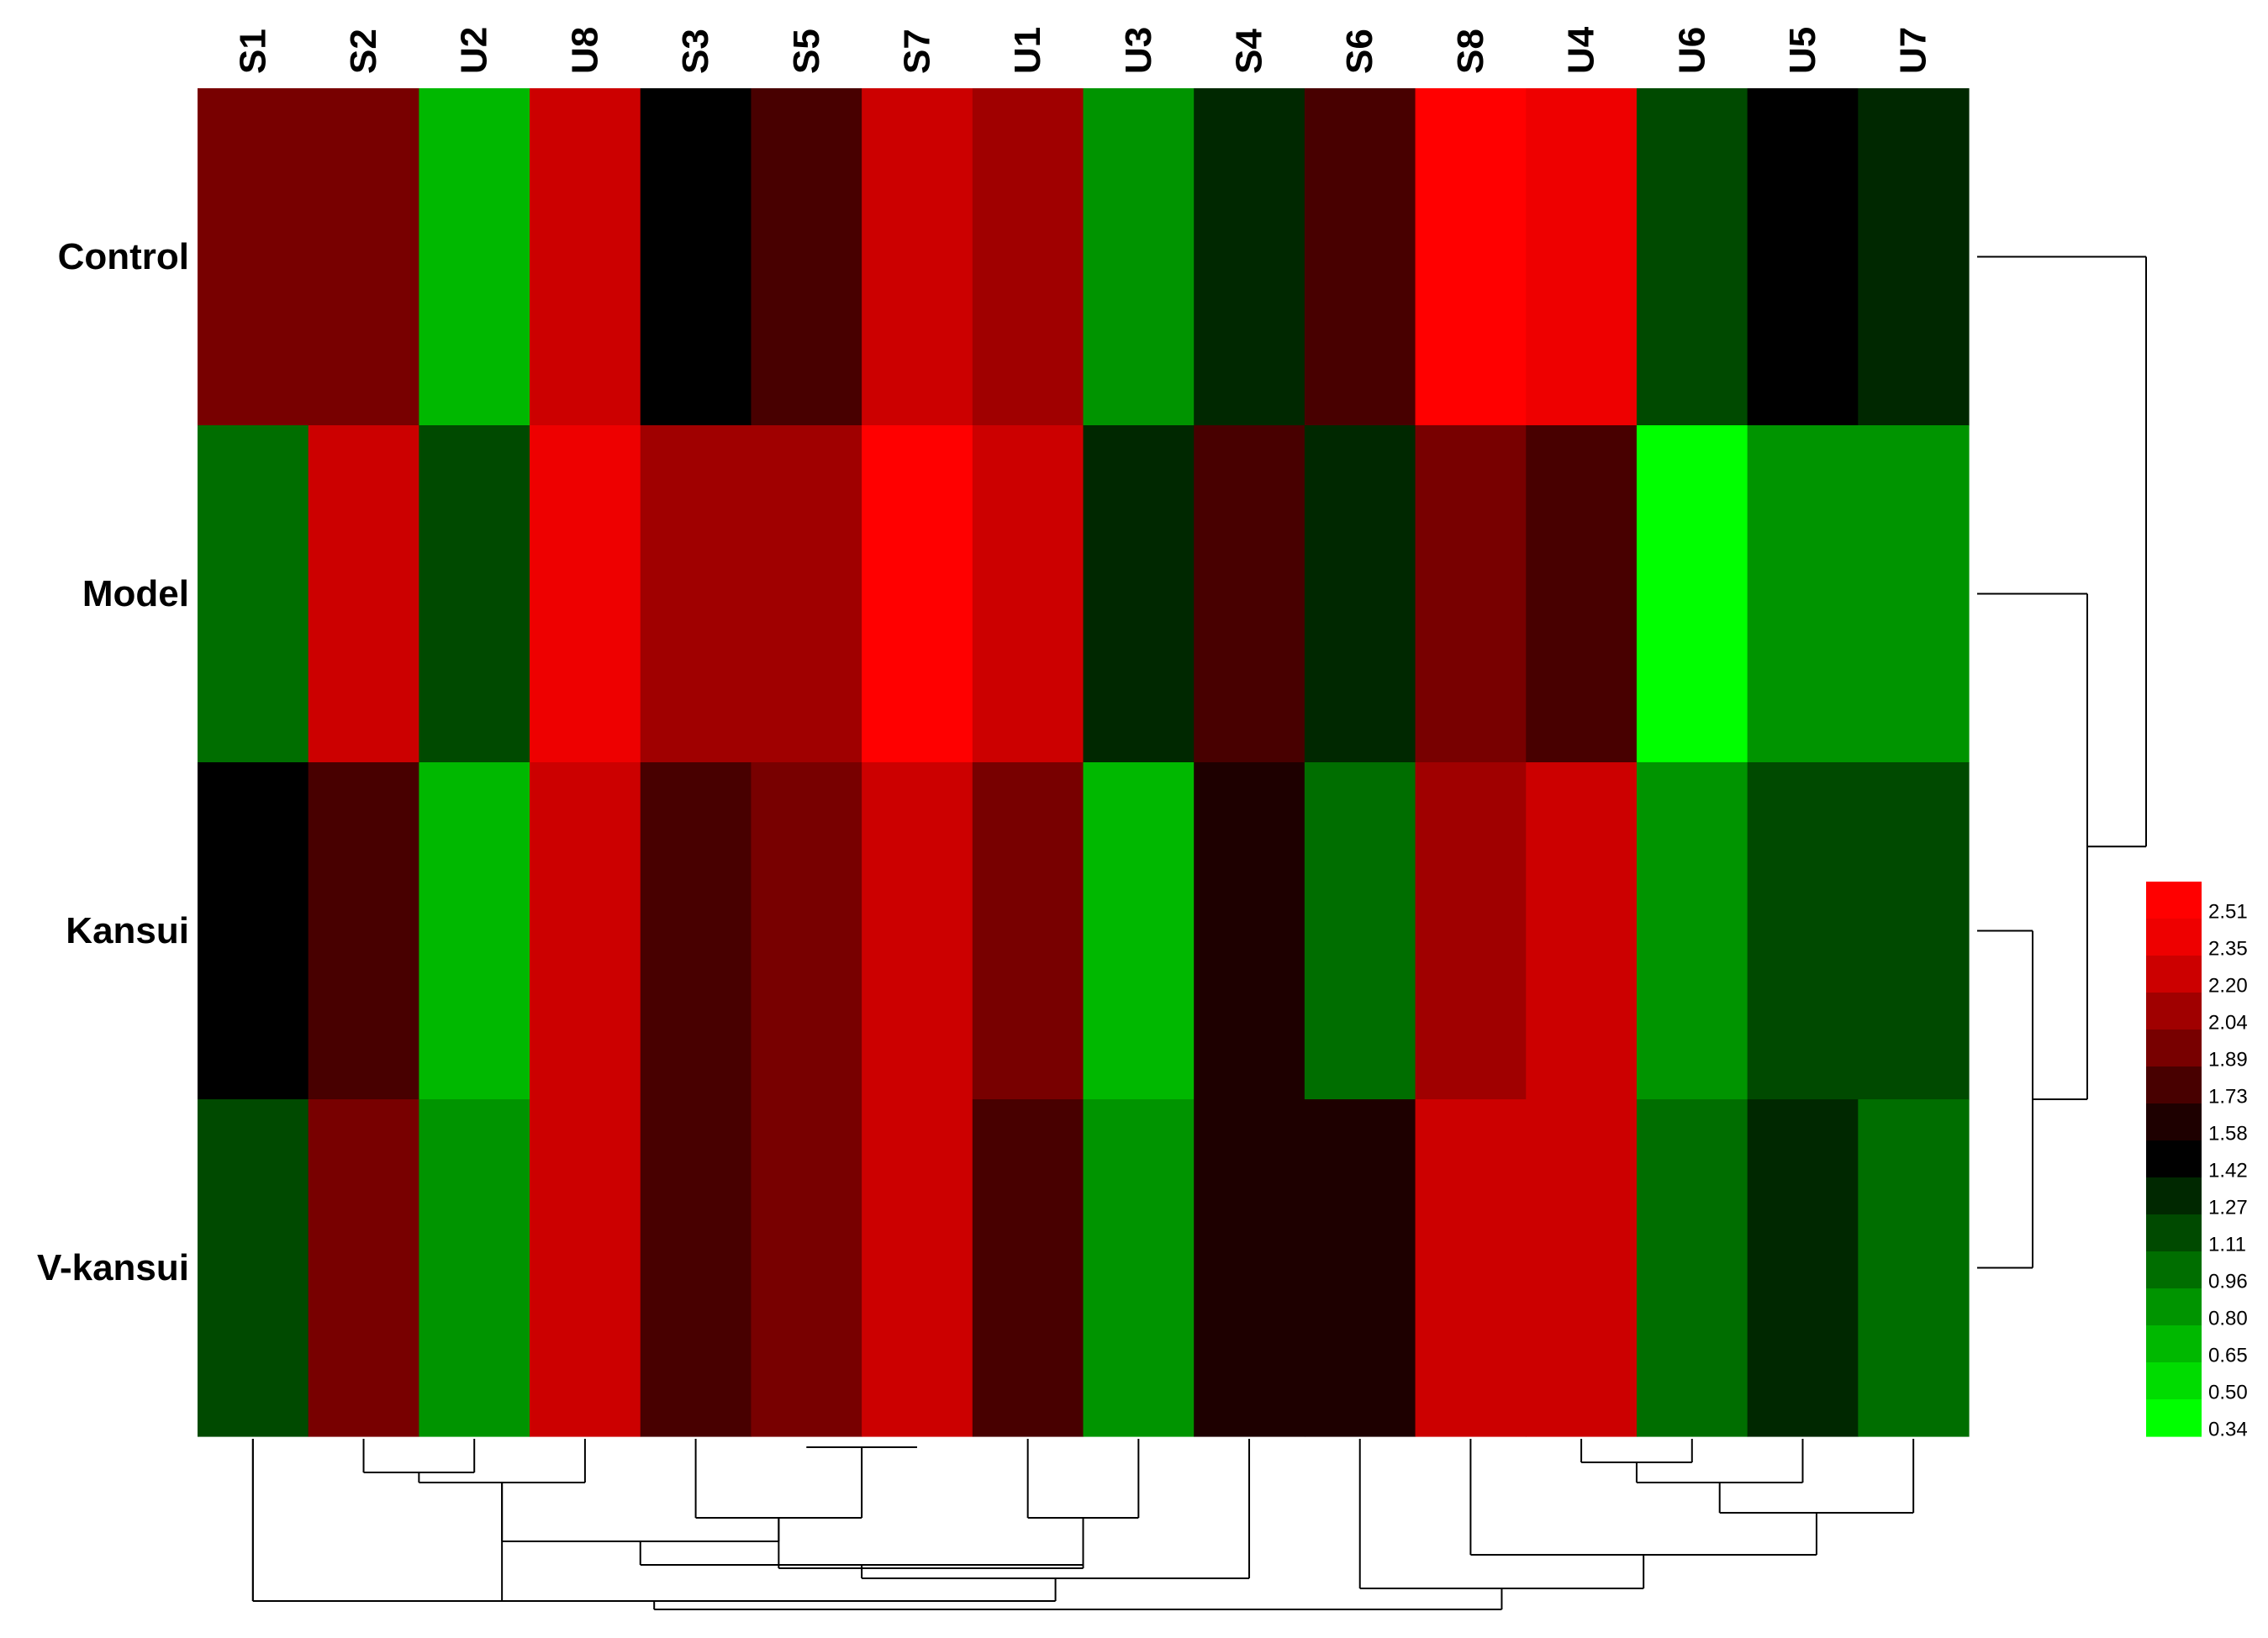 The height and width of the screenshot is (1638, 2268). What do you see at coordinates (1082, 50) in the screenshot?
I see `column-labels: S1 S2 U2 U8 S3 S5 S7 U1 U3 S4 S6 S8 U4 U6 U5 U7` at bounding box center [1082, 50].